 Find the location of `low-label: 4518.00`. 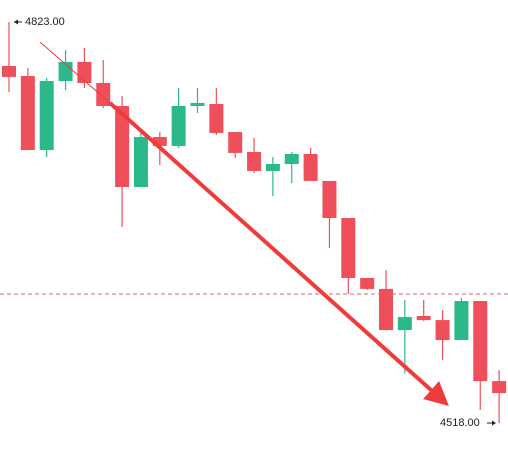

low-label: 4518.00 is located at coordinates (460, 423).